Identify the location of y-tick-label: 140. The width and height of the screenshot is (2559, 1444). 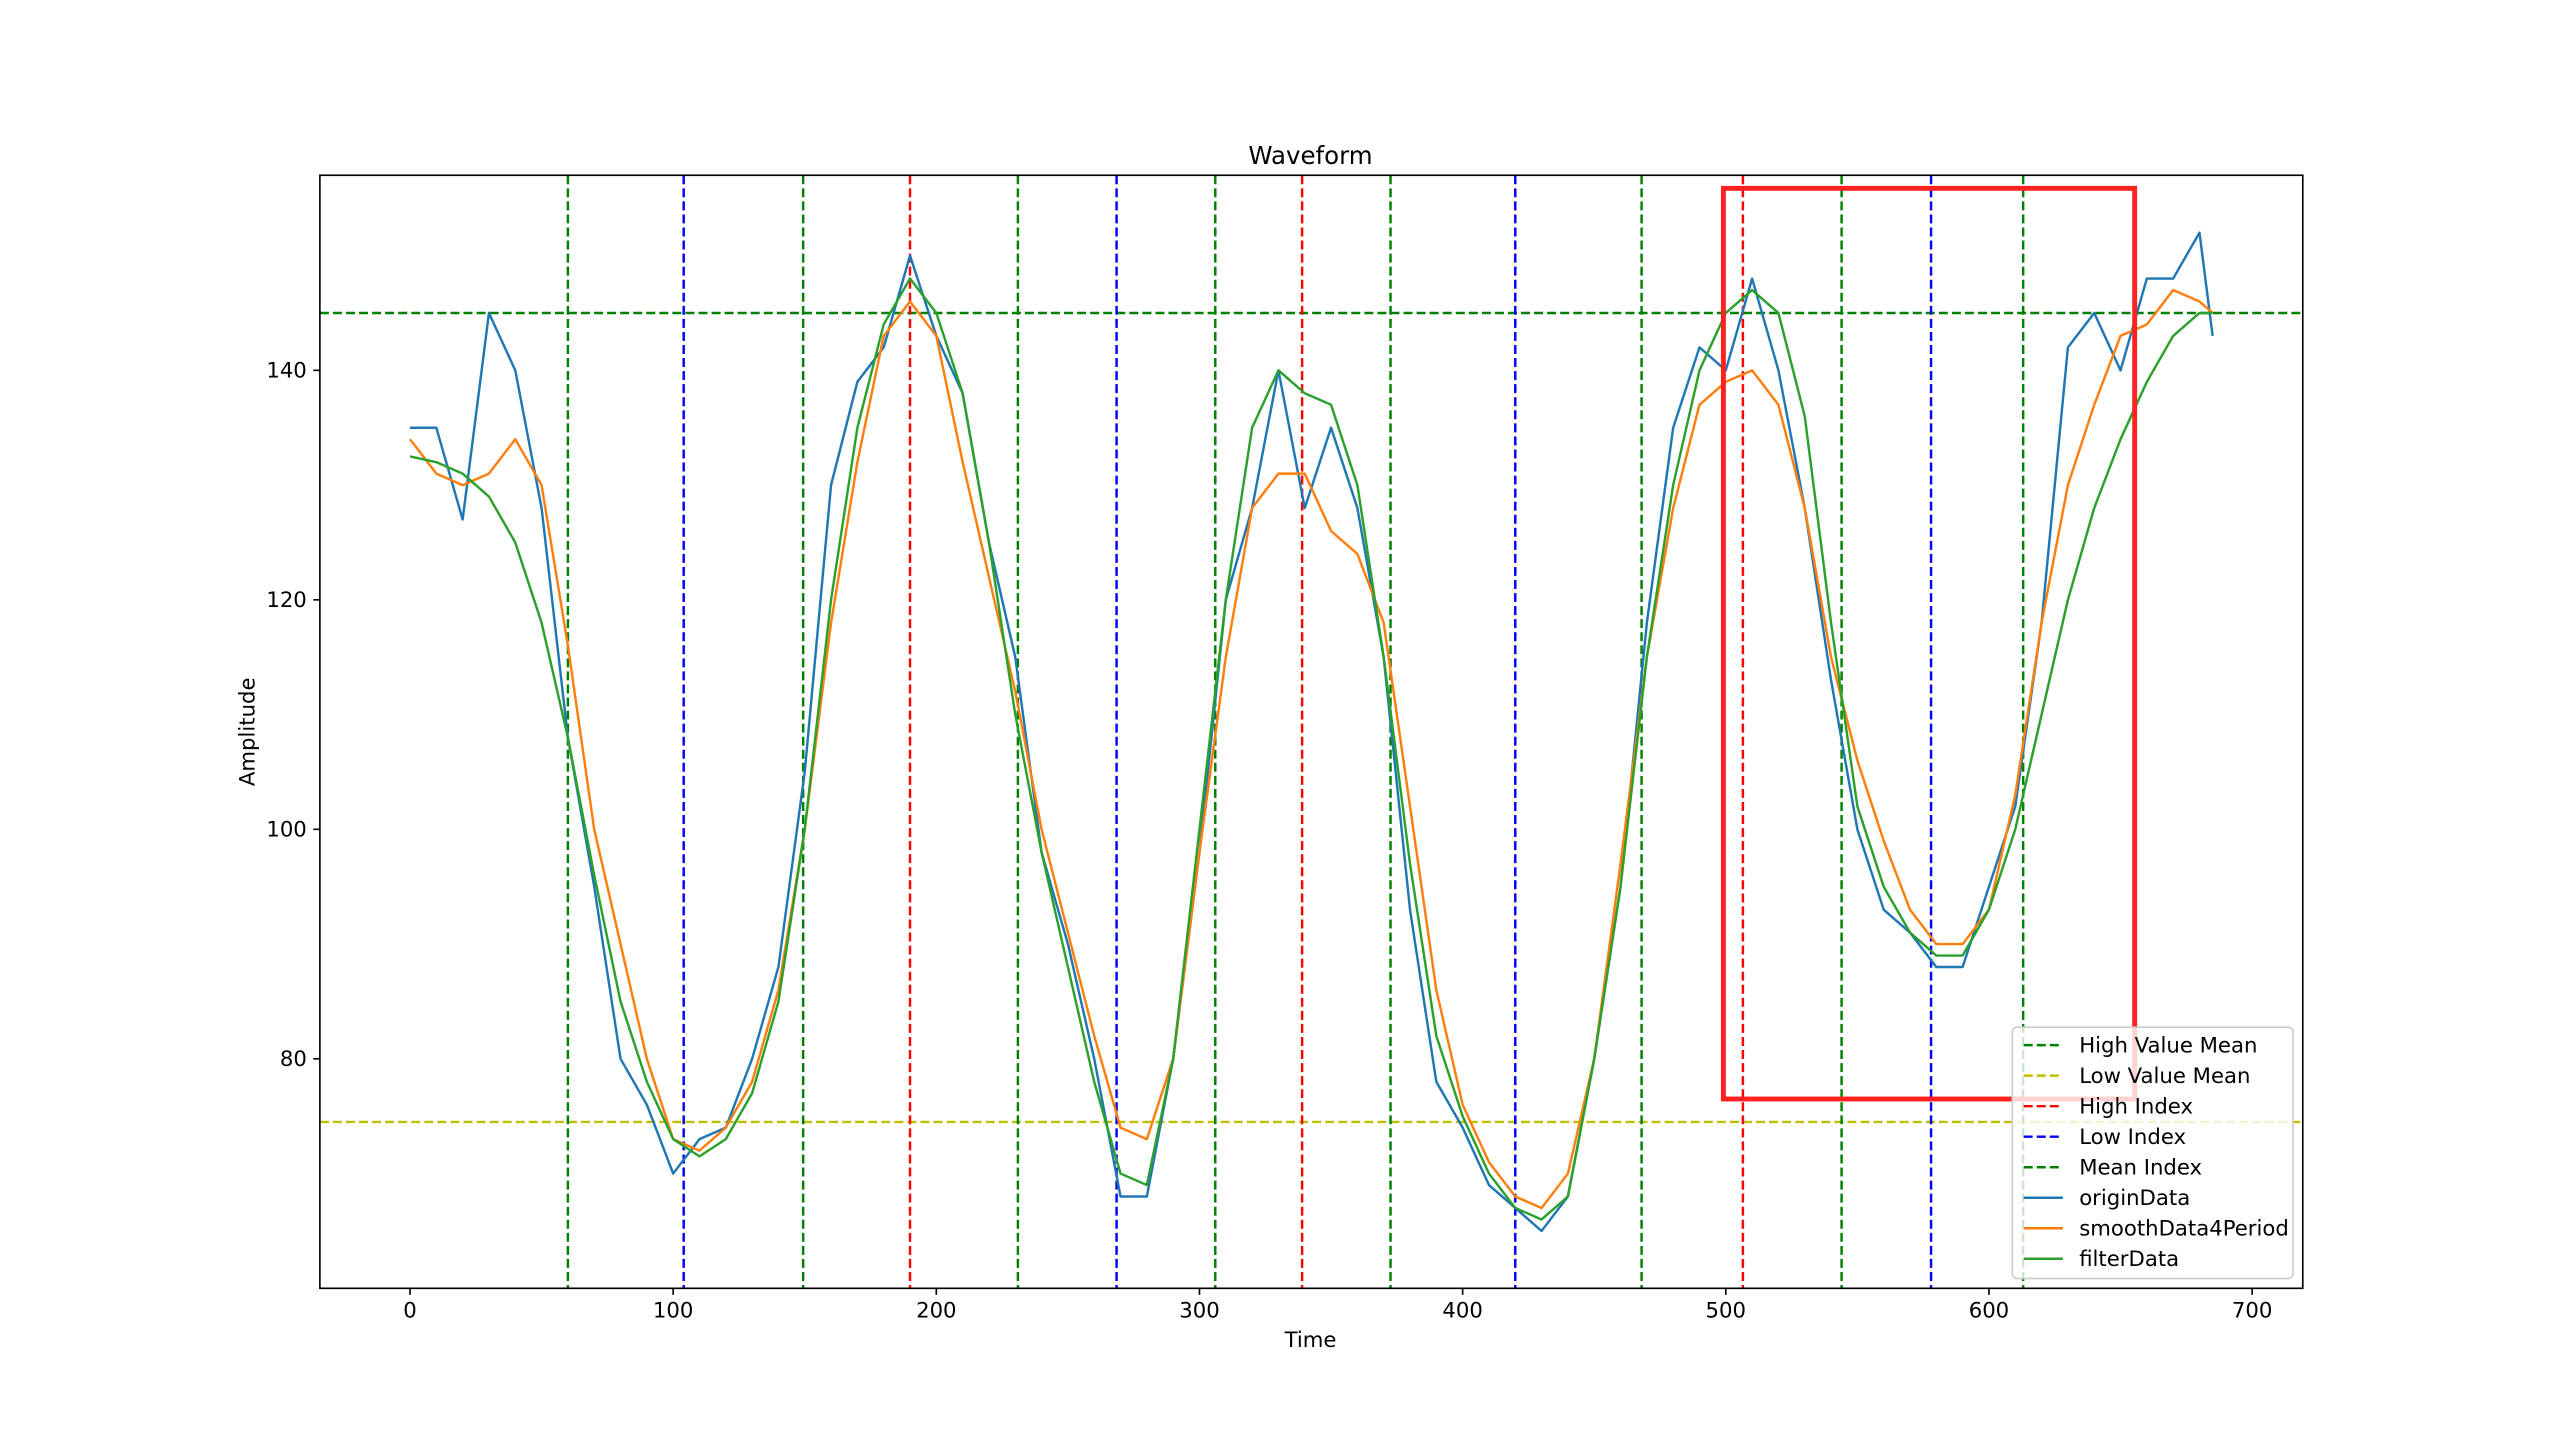
(286, 371).